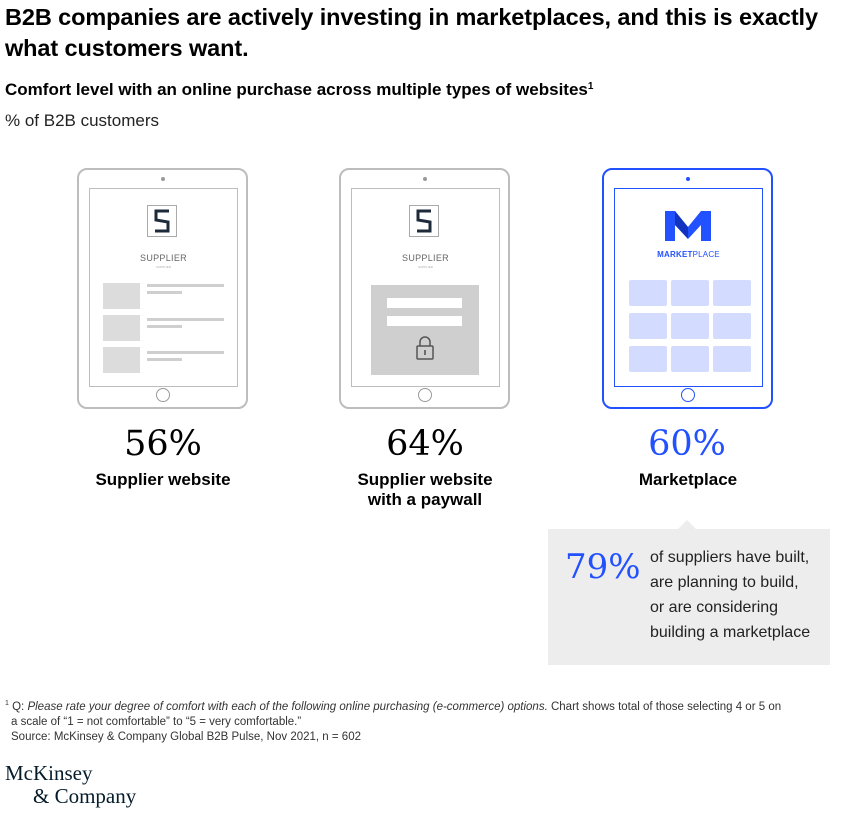 The width and height of the screenshot is (860, 817). Describe the element at coordinates (590, 86) in the screenshot. I see `subtitle-footnote-mark: 1` at that location.